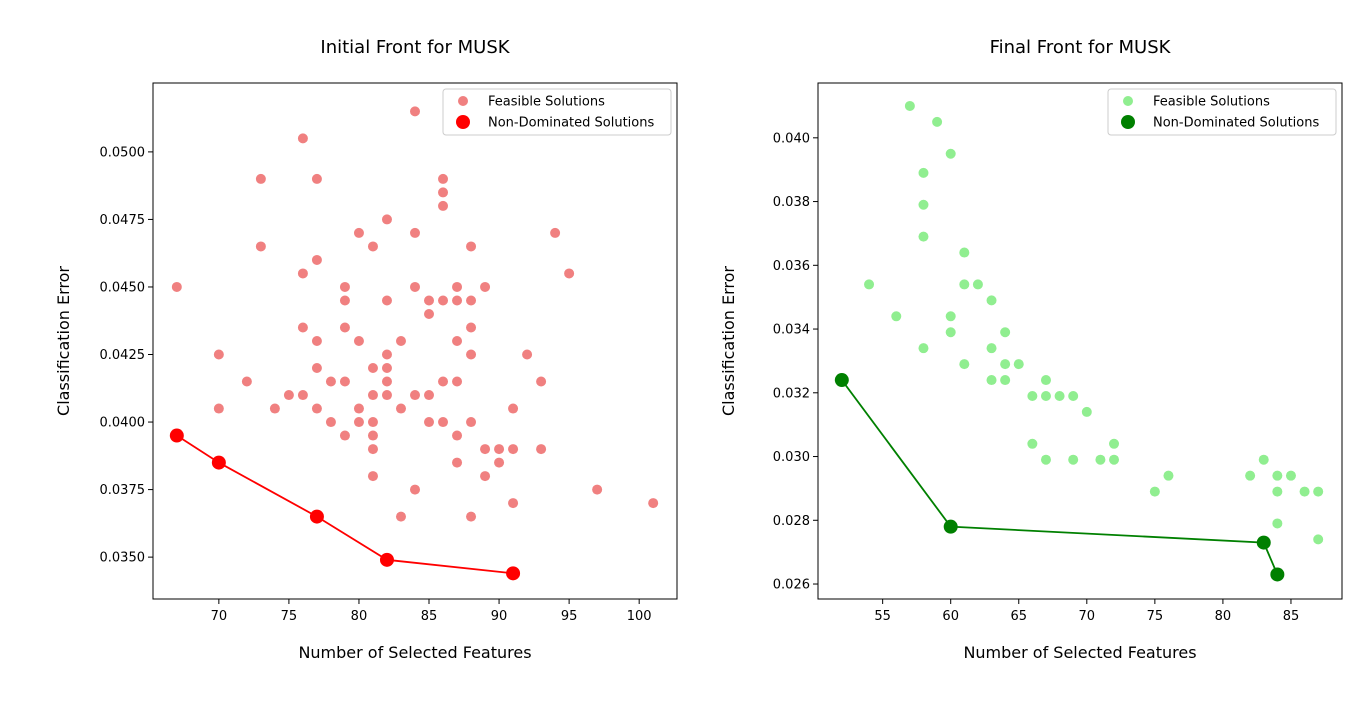  I want to click on x-tick-label: 70, so click(1087, 616).